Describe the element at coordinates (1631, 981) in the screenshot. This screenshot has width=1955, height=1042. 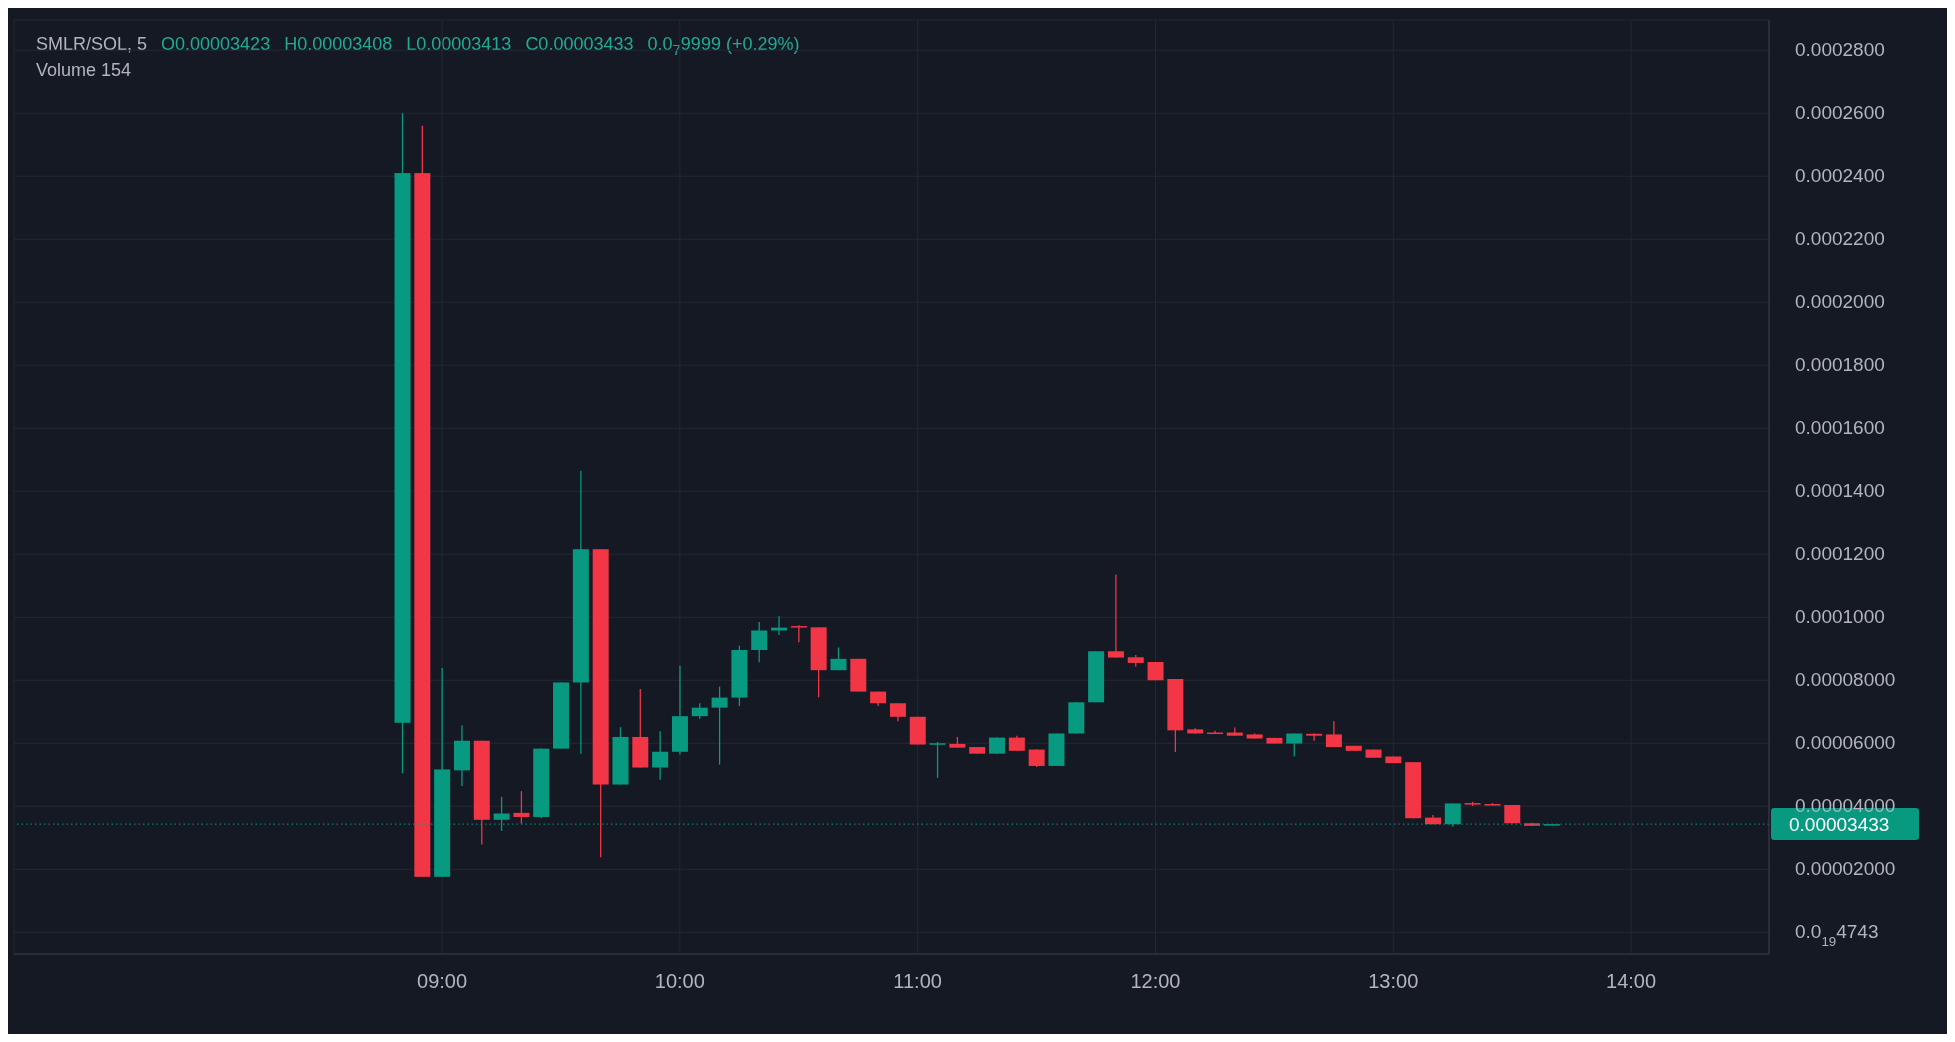
I see `x-tick-label: 14:00` at that location.